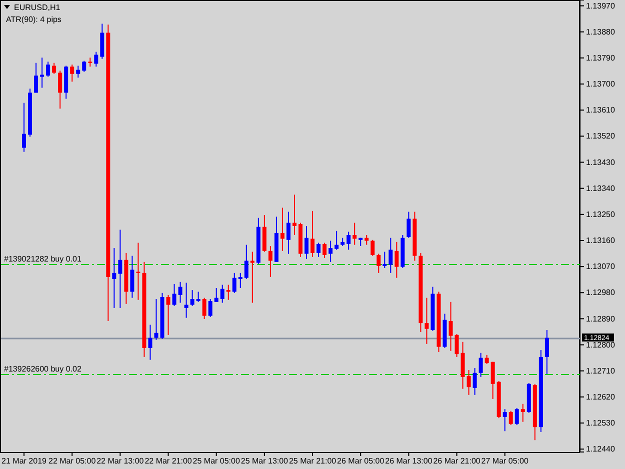 The image size is (625, 469). I want to click on y-tick-label: 1.12530, so click(601, 423).